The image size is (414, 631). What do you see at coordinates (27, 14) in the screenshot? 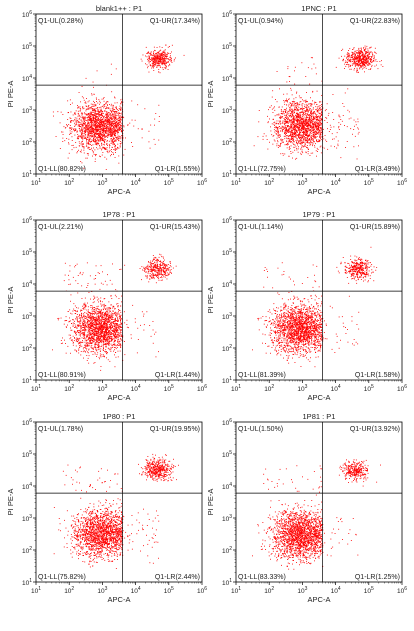
I see `y-tick-label: 106` at bounding box center [27, 14].